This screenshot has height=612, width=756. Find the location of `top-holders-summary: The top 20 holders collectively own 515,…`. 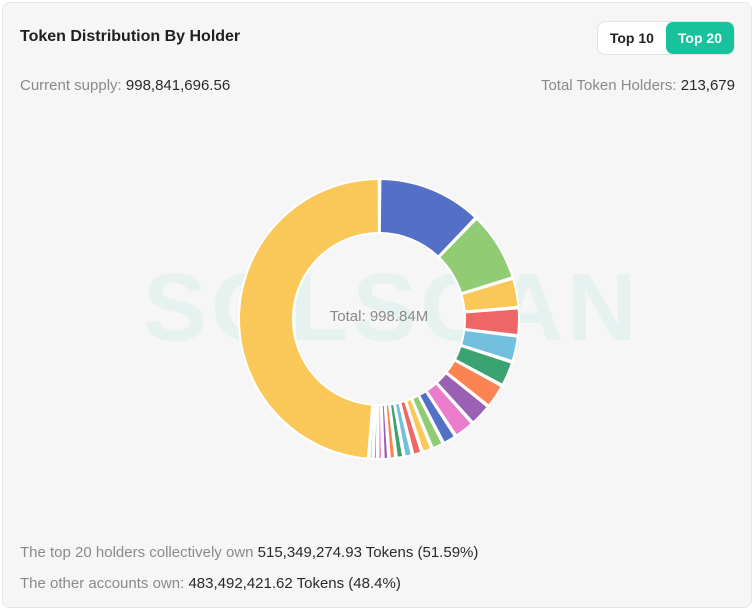

top-holders-summary: The top 20 holders collectively own 515,… is located at coordinates (249, 552).